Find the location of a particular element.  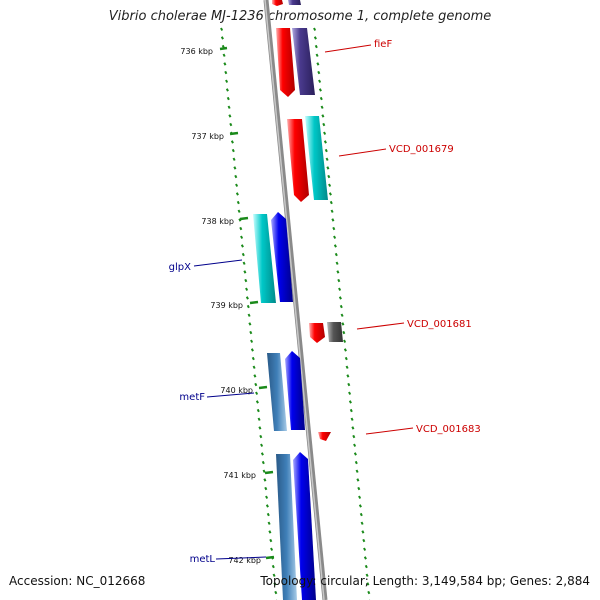

gene-blue-metl-pair is located at coordinates (304, 526).